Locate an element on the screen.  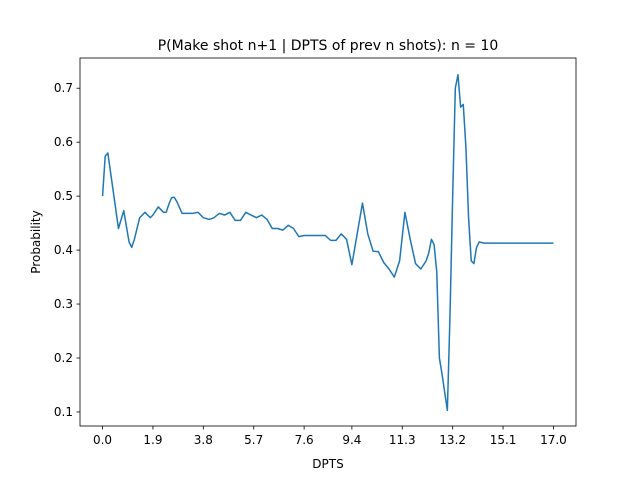
x-tick-label: 17.0 is located at coordinates (553, 440).